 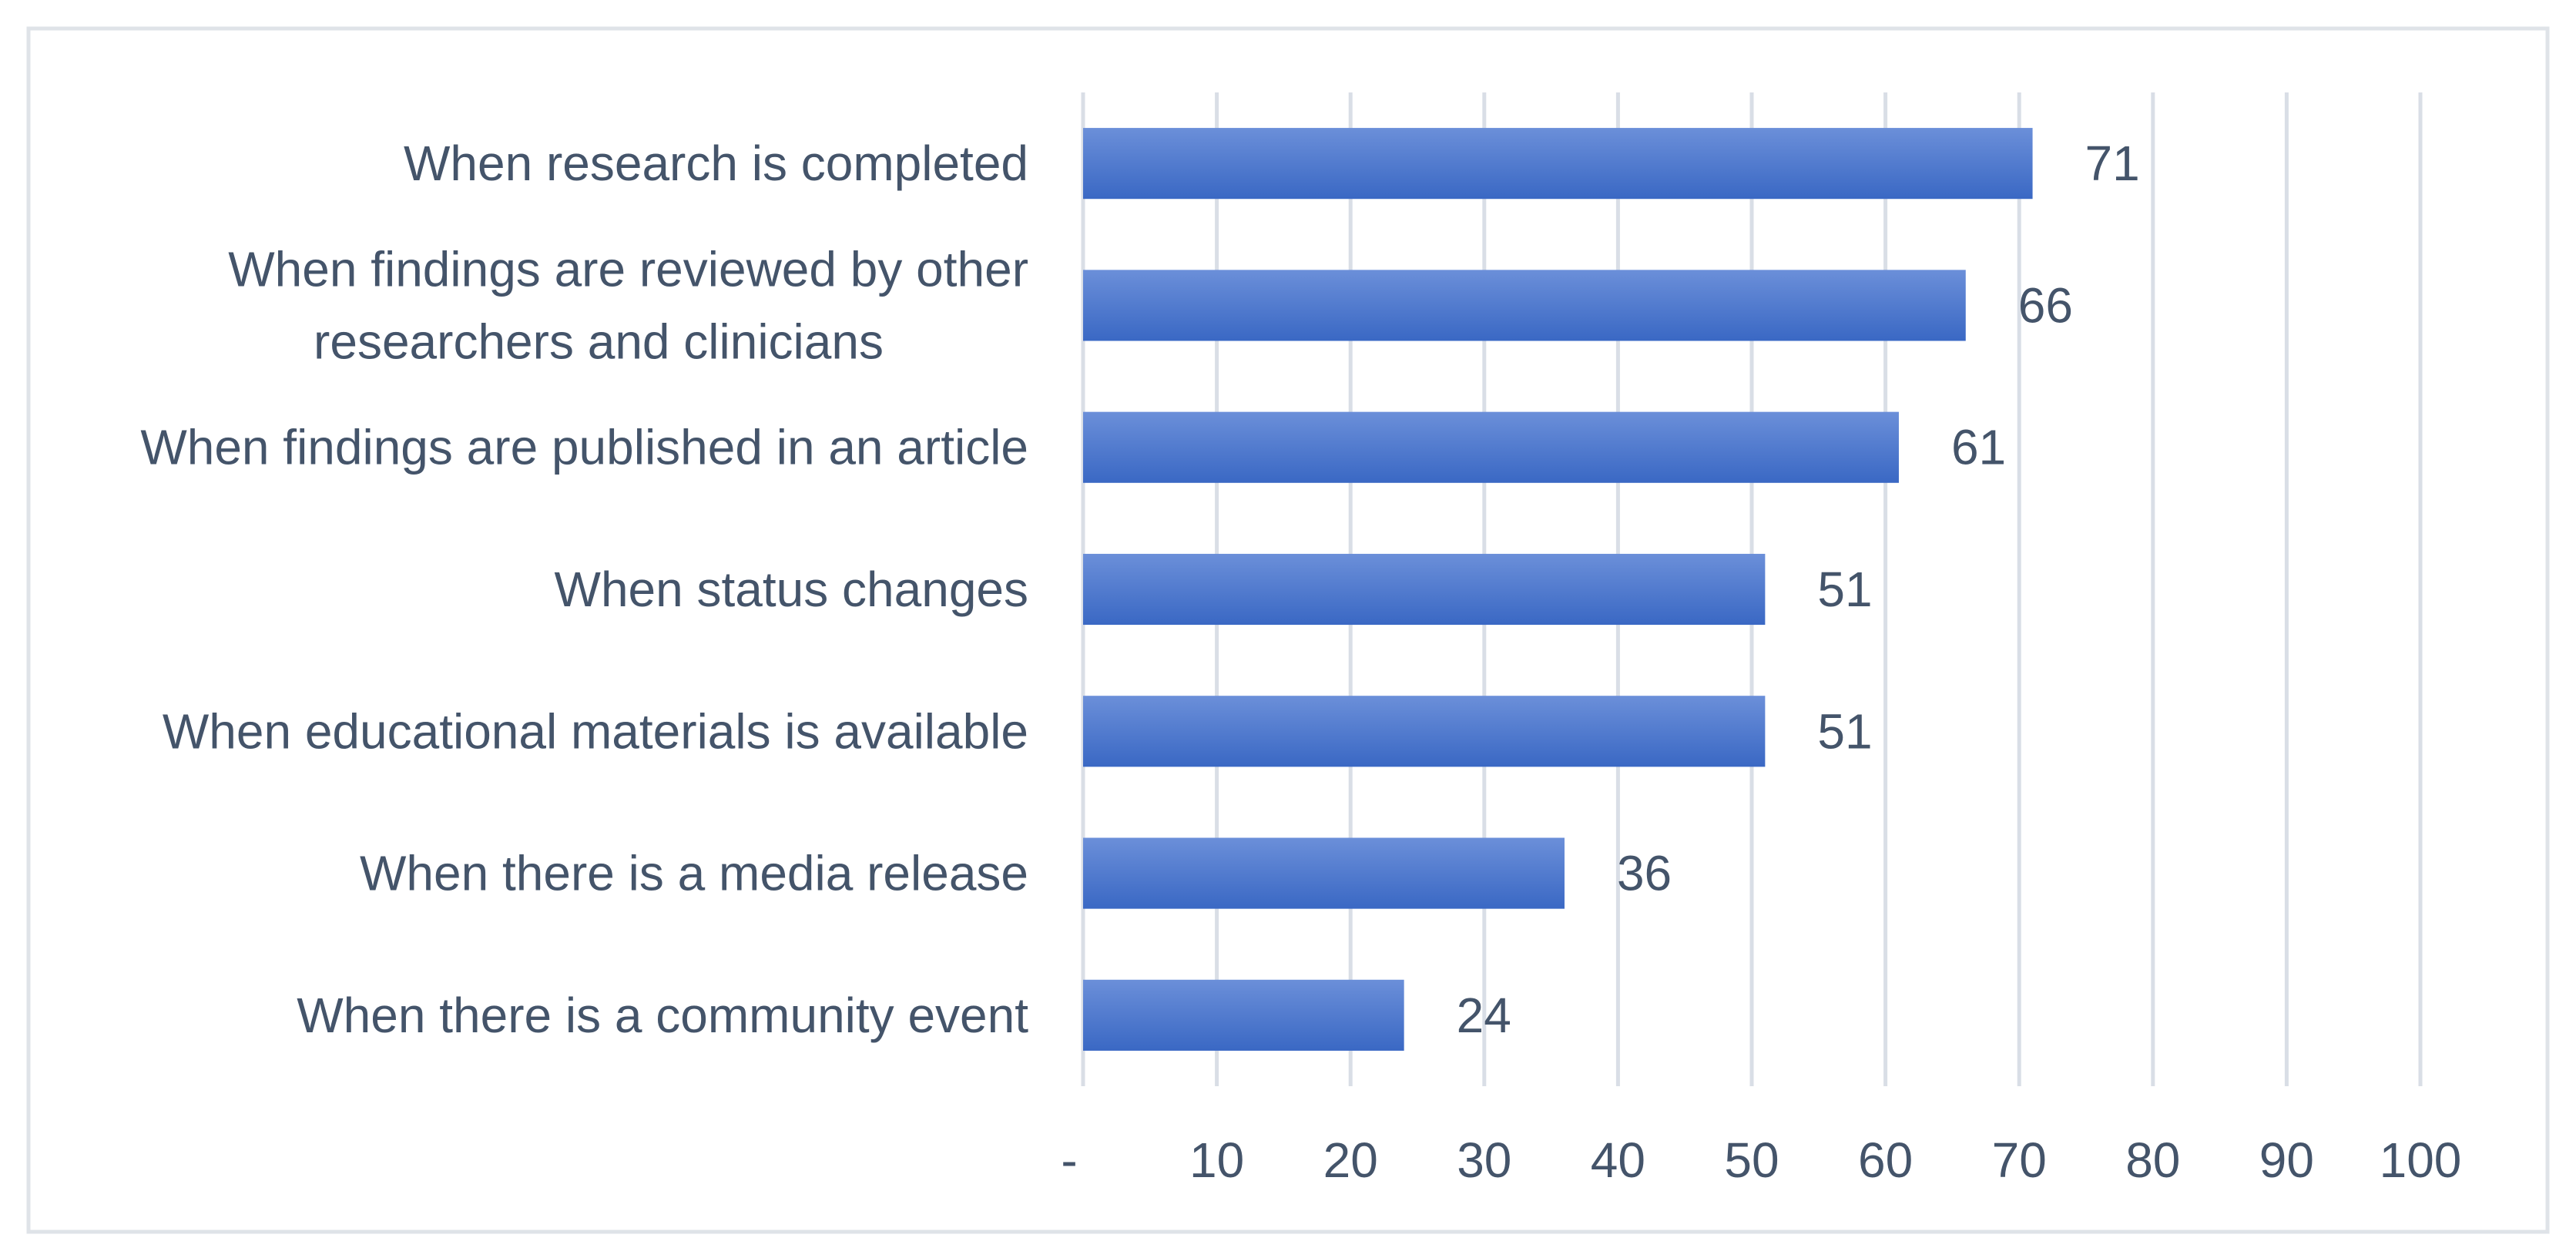 What do you see at coordinates (1751, 1160) in the screenshot?
I see `x-tick-label: 50` at bounding box center [1751, 1160].